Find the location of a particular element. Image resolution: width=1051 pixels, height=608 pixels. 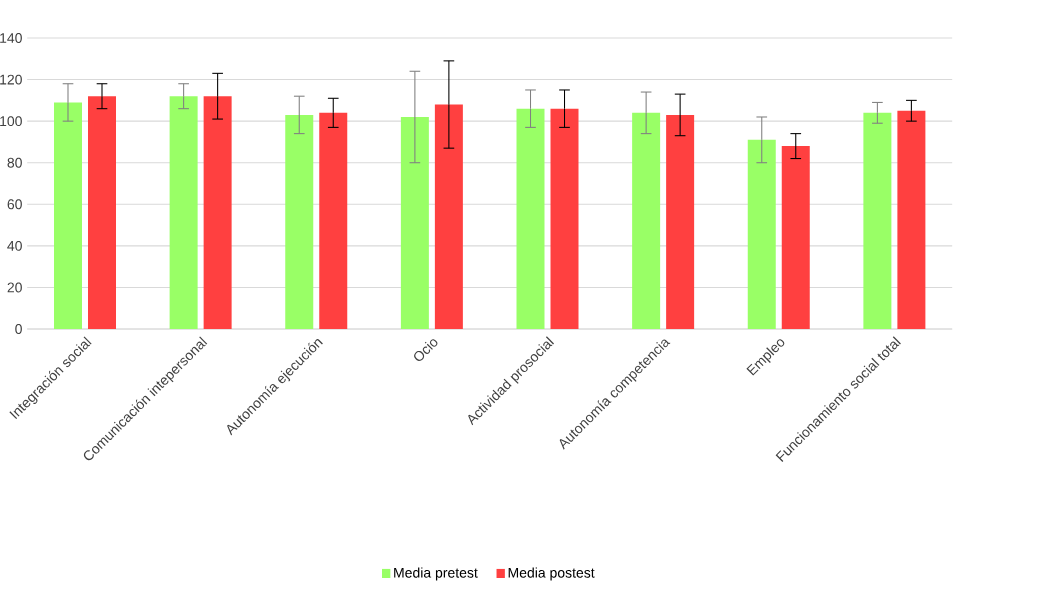

y-tick-label: 80 is located at coordinates (14, 162).